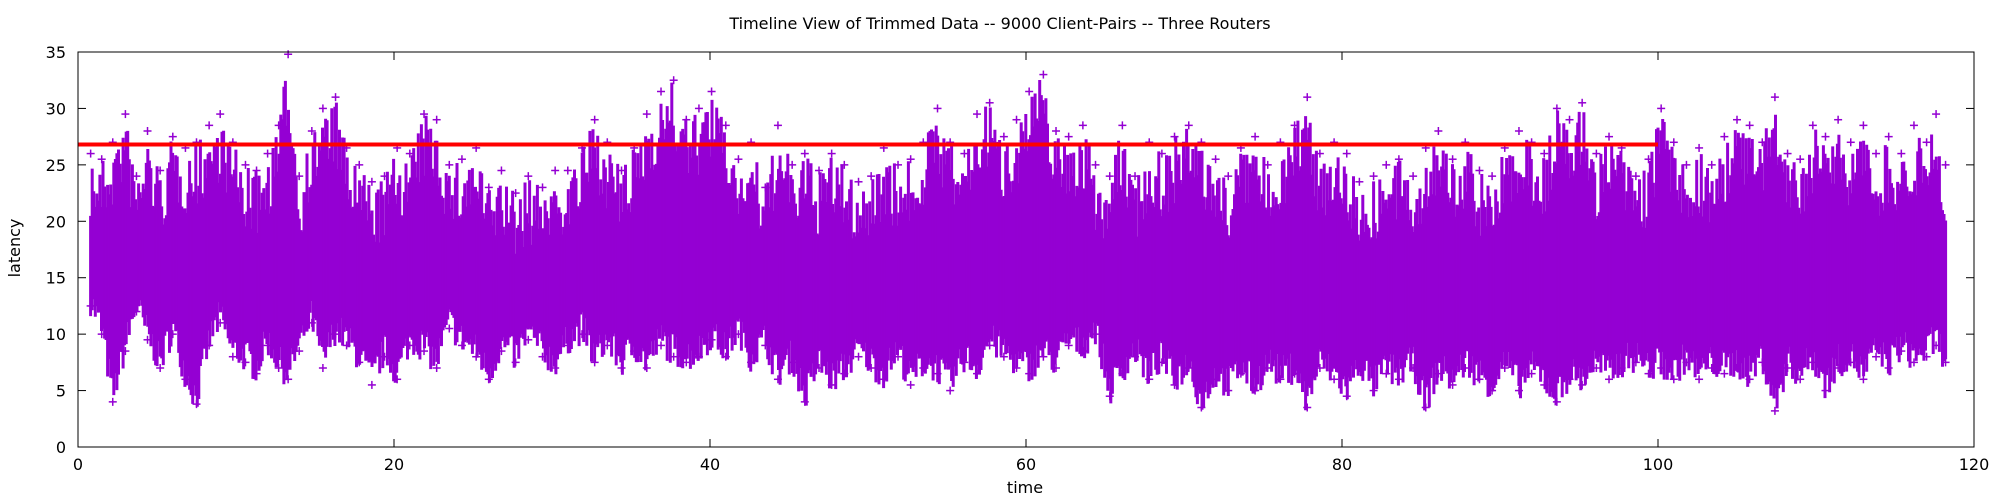 The width and height of the screenshot is (2000, 500). Describe the element at coordinates (56, 108) in the screenshot. I see `y-tick-label: 30` at that location.